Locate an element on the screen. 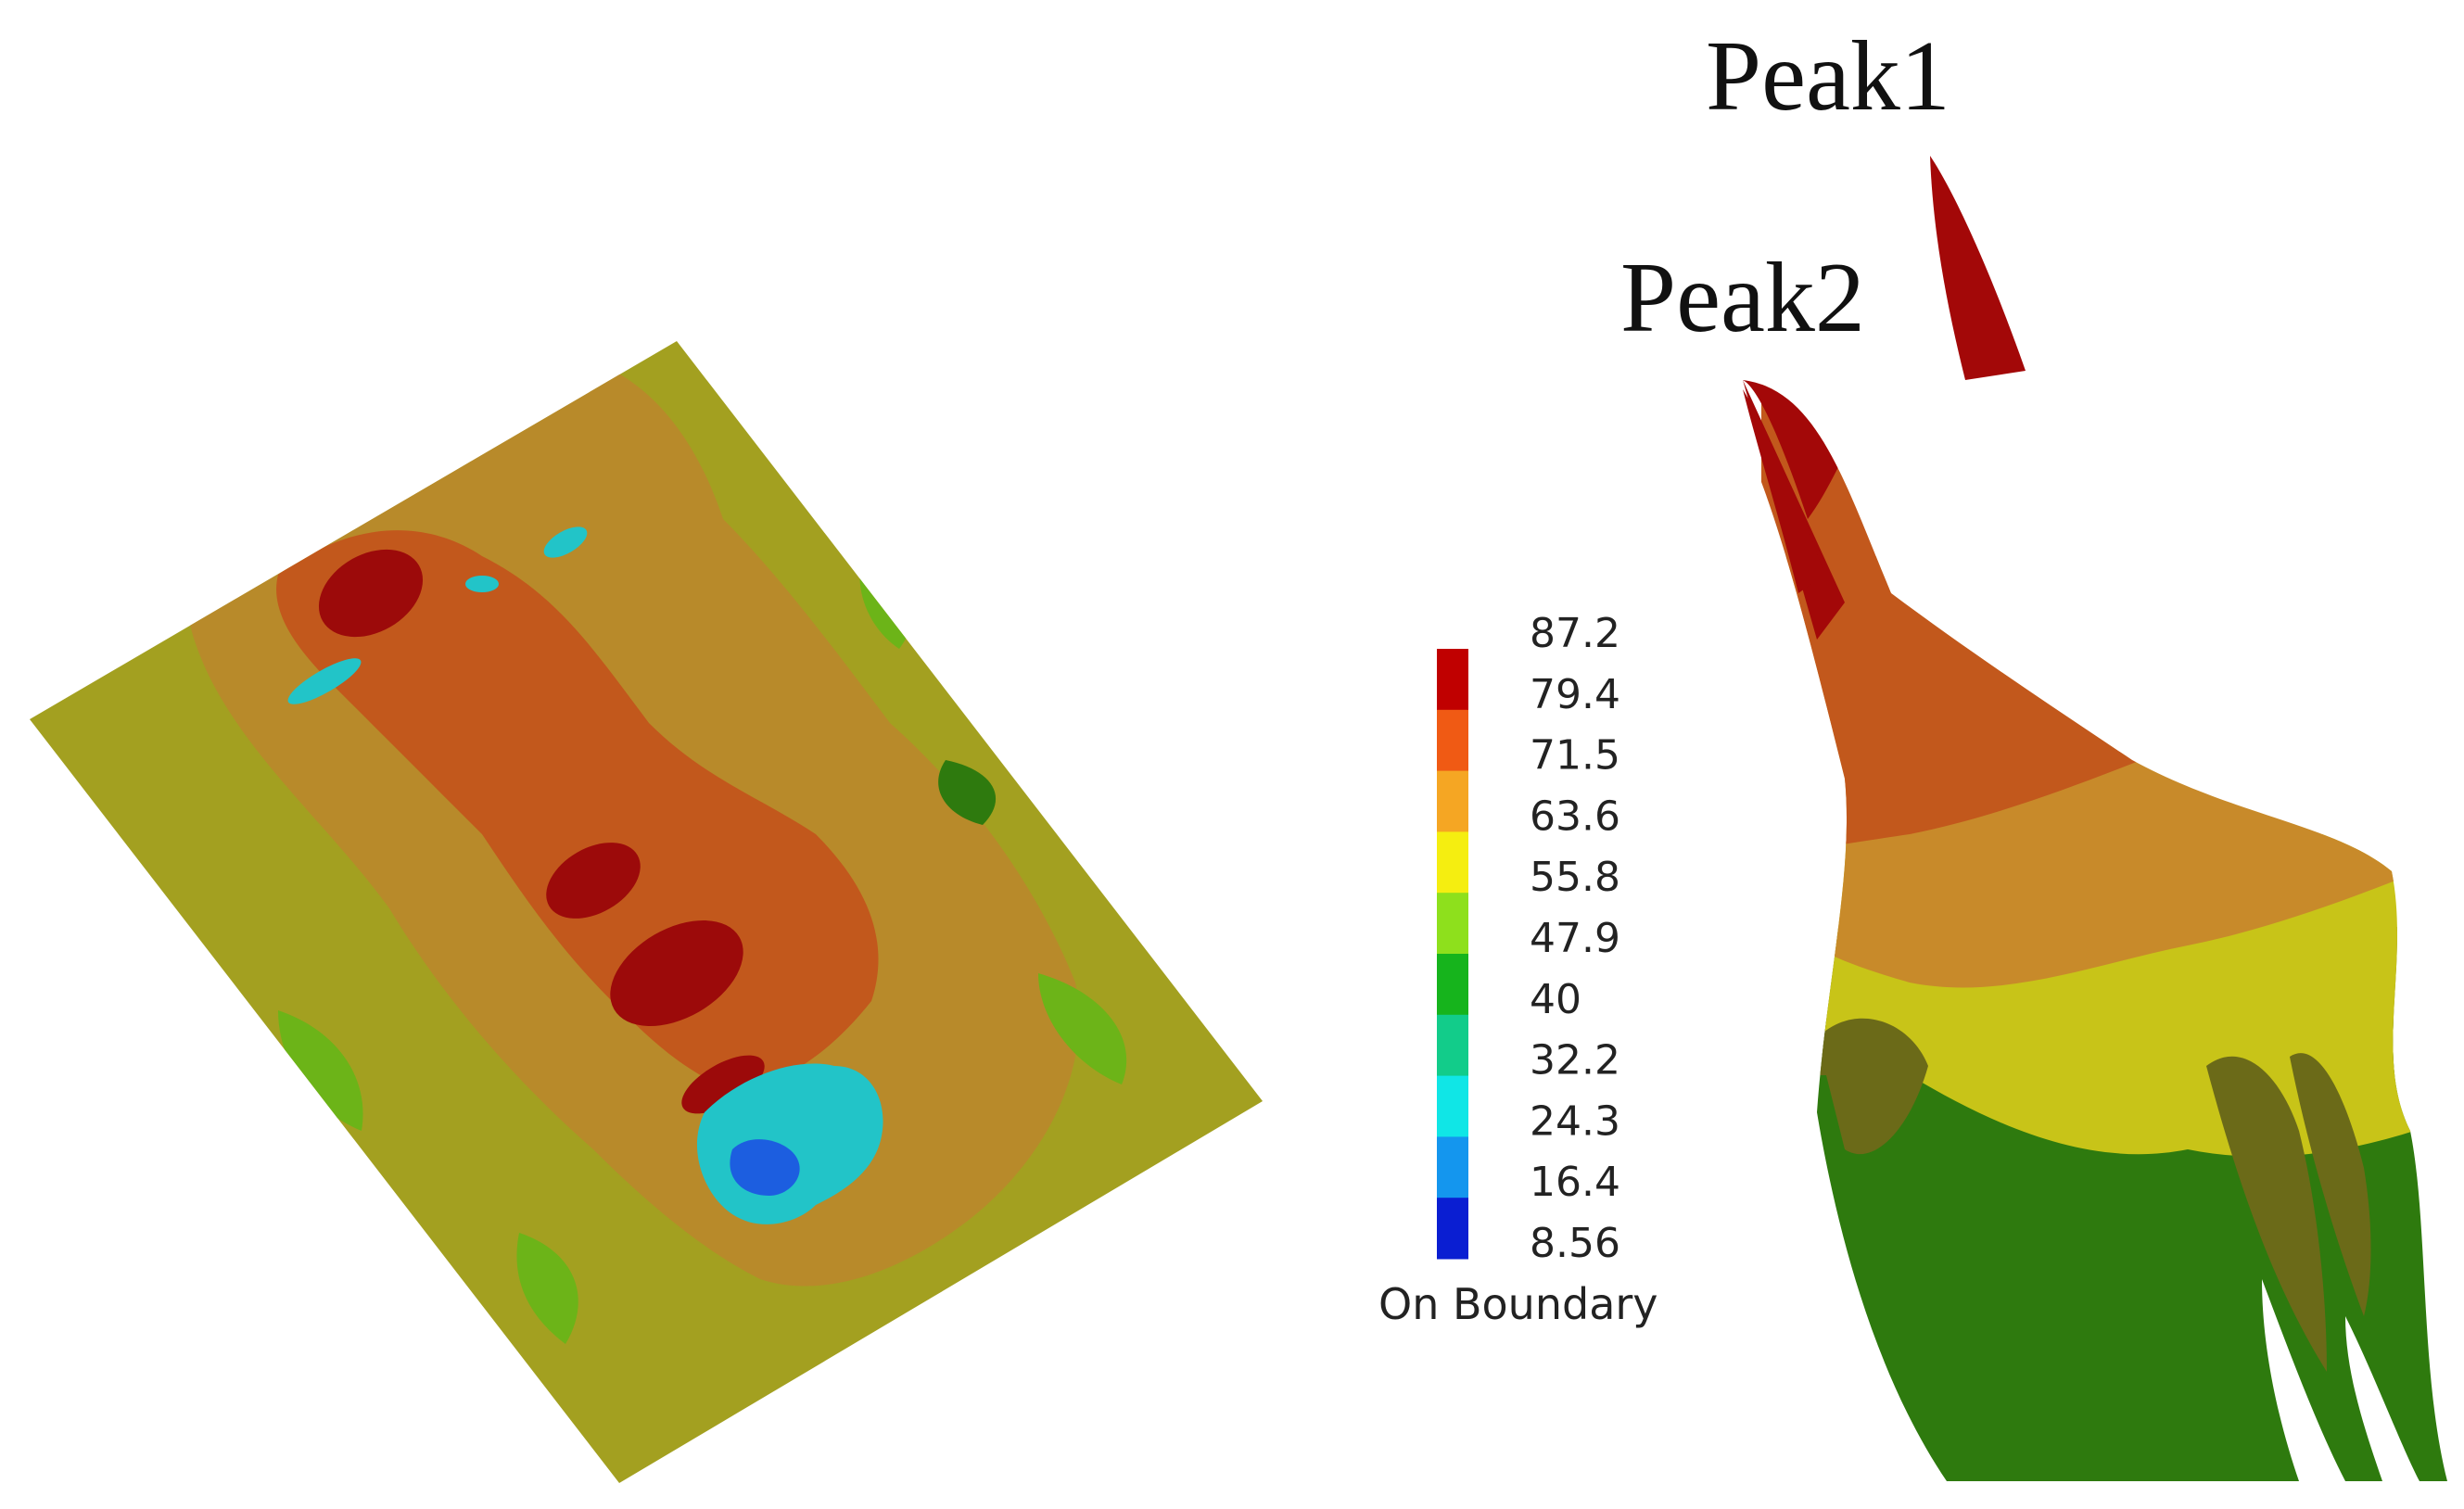  surface-peak1-tip is located at coordinates (1978, 268).